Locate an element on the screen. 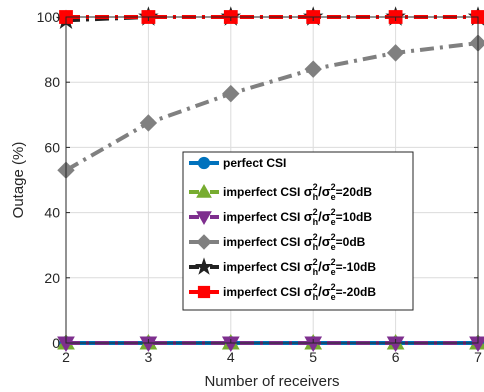 The height and width of the screenshot is (392, 484). y-axis-label: Outage (%) is located at coordinates (18, 180).